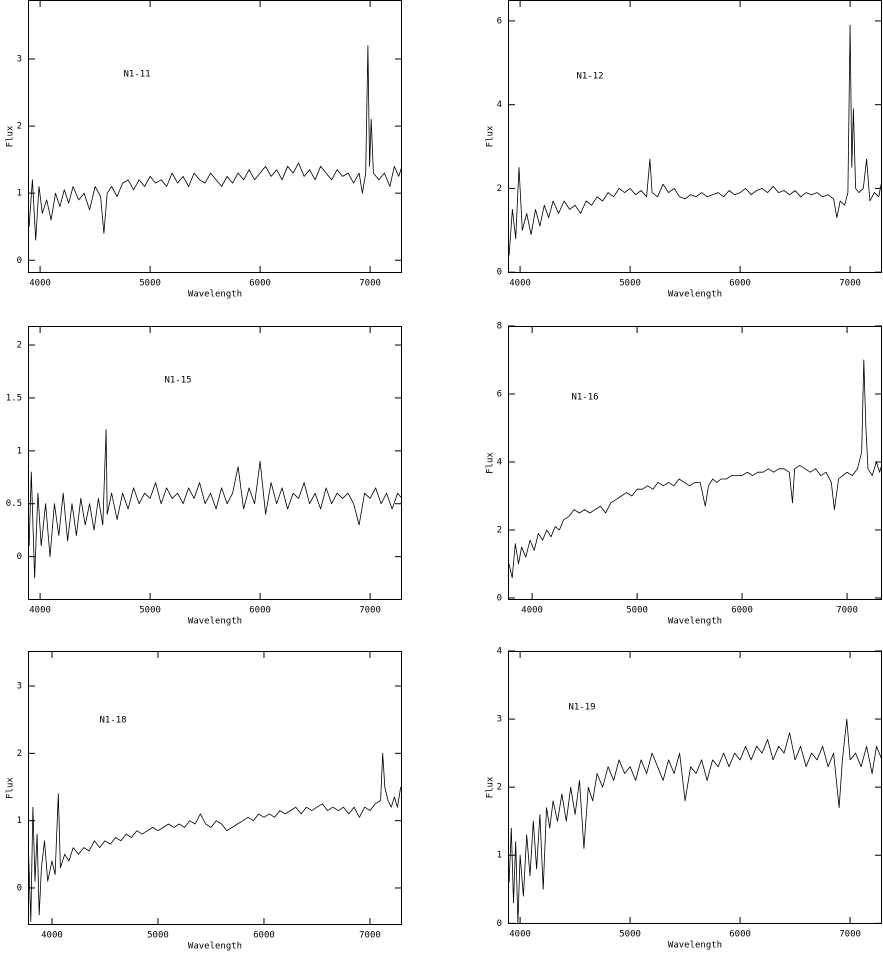  I want to click on panel: 4000 5000 6000 7000 0 0.5 1 1.5 2 Wavelength N1-15, so click(204, 476).